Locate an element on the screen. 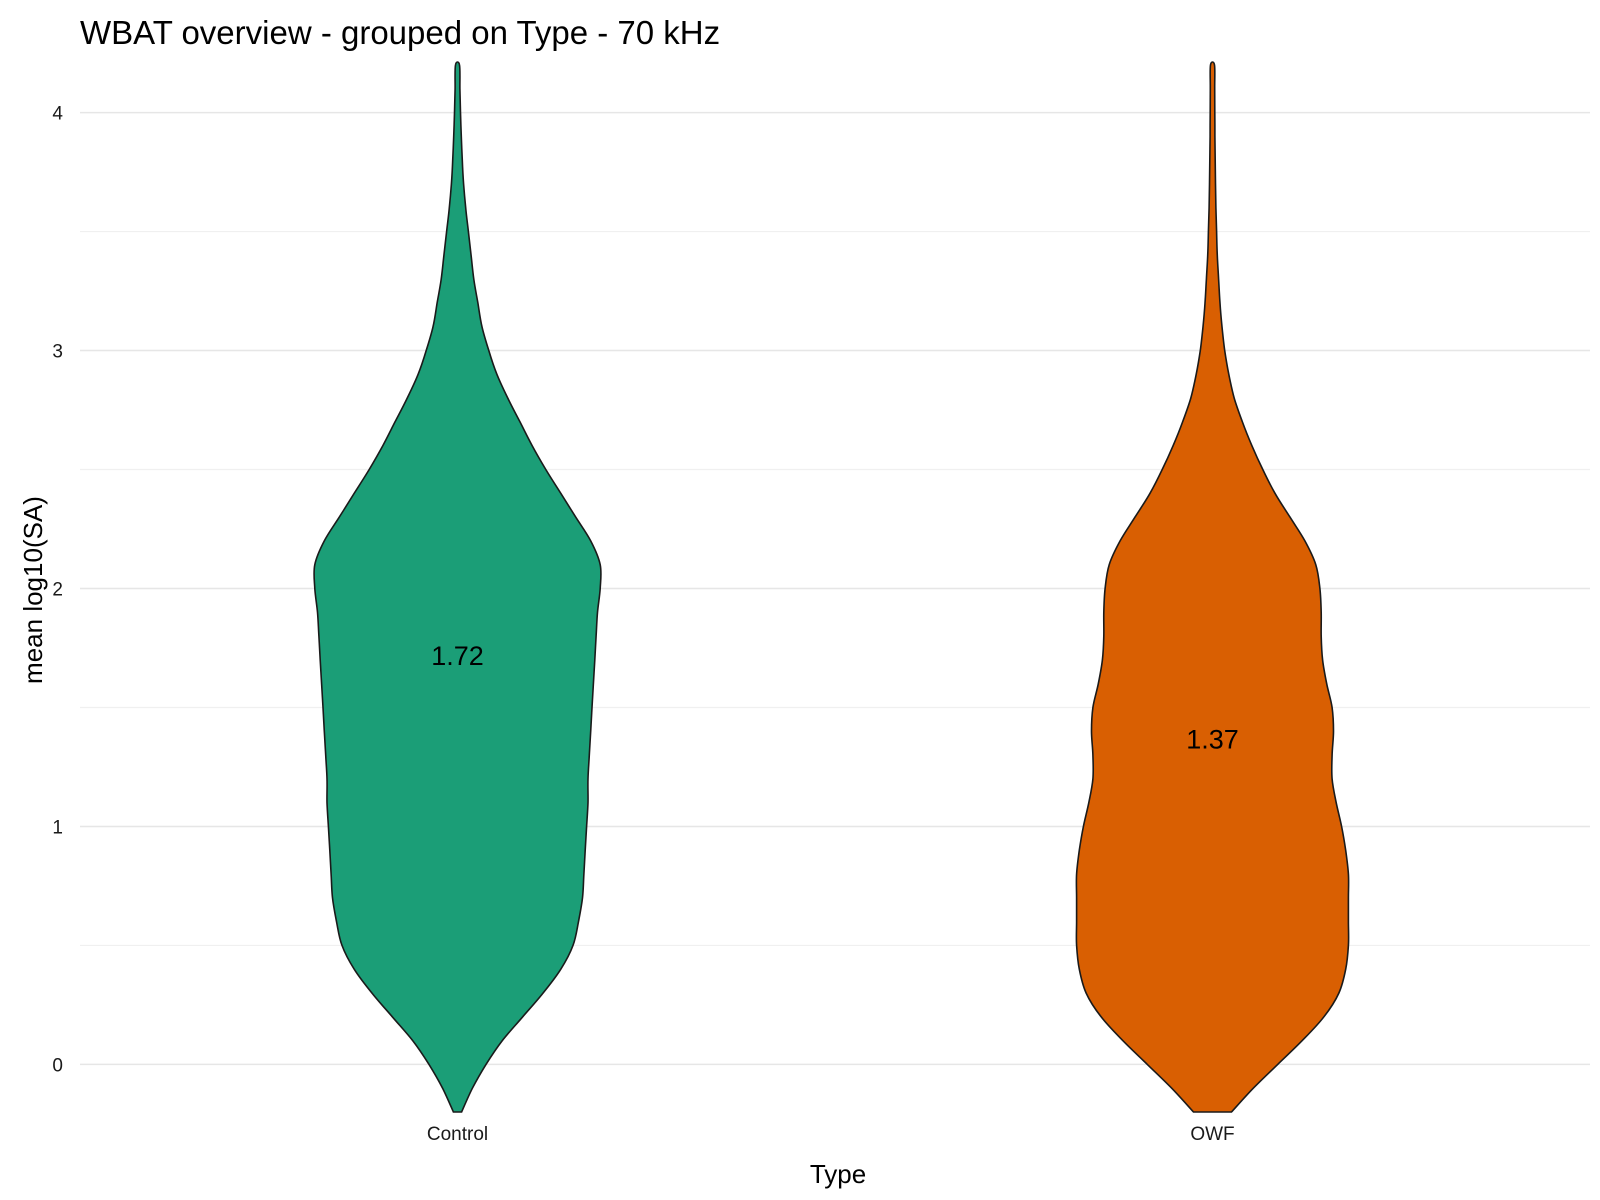 Image resolution: width=1600 pixels, height=1200 pixels. x-axis-title: Type is located at coordinates (838, 1174).